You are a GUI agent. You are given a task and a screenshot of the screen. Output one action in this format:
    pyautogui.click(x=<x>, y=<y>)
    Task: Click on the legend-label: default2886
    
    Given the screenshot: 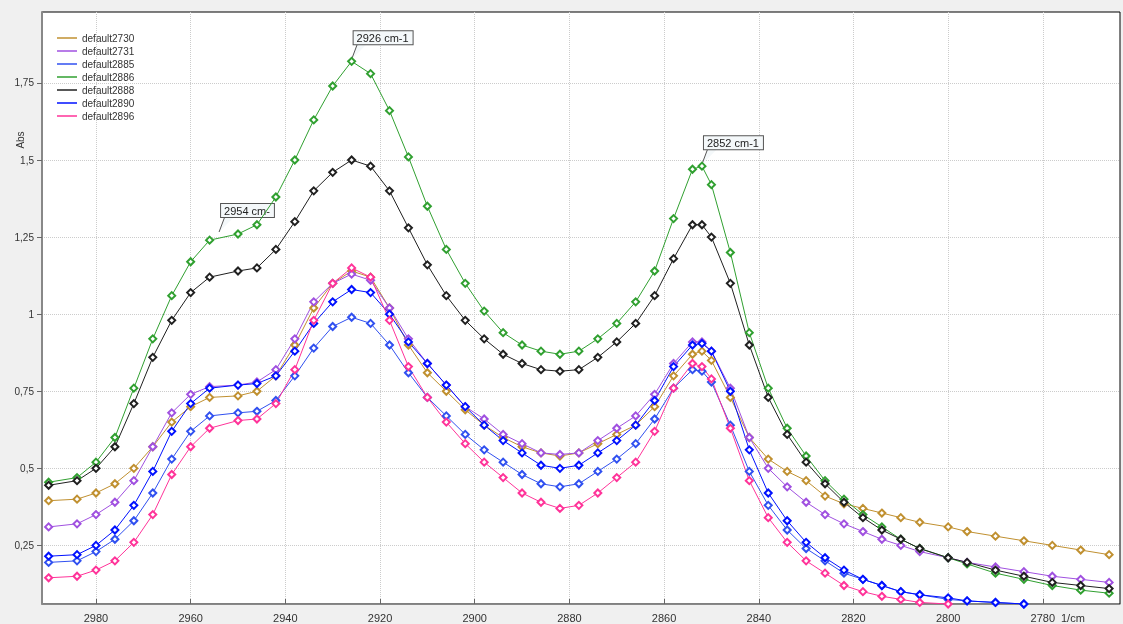 What is the action you would take?
    pyautogui.click(x=108, y=77)
    